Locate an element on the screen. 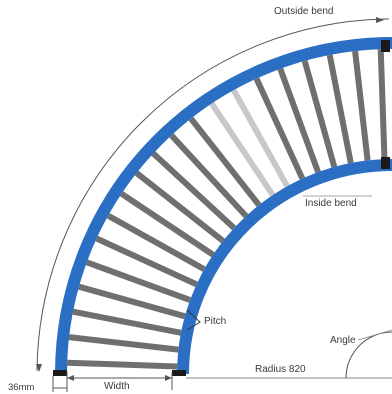  angle-label: Angle is located at coordinates (343, 340).